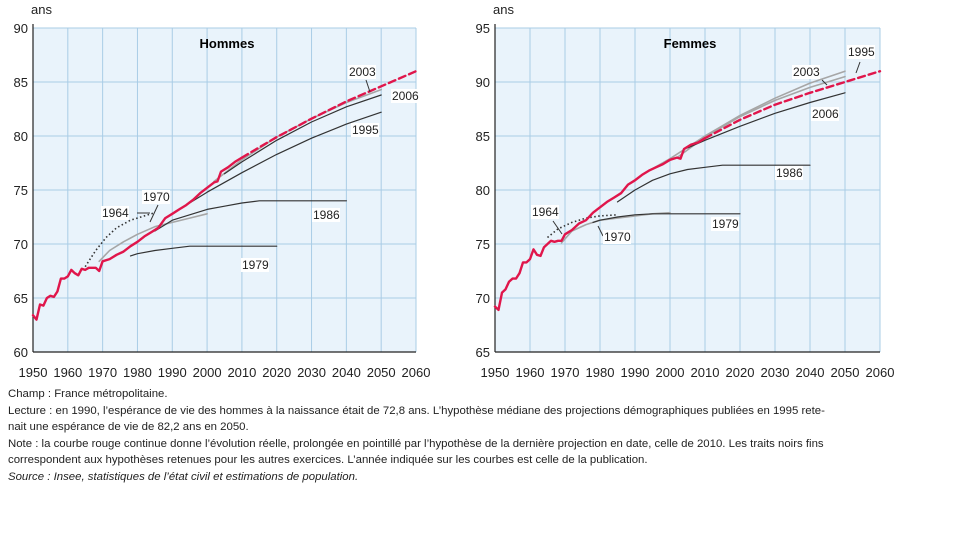 This screenshot has height=540, width=960. What do you see at coordinates (600, 372) in the screenshot?
I see `femmes-x-tick-label: 1980` at bounding box center [600, 372].